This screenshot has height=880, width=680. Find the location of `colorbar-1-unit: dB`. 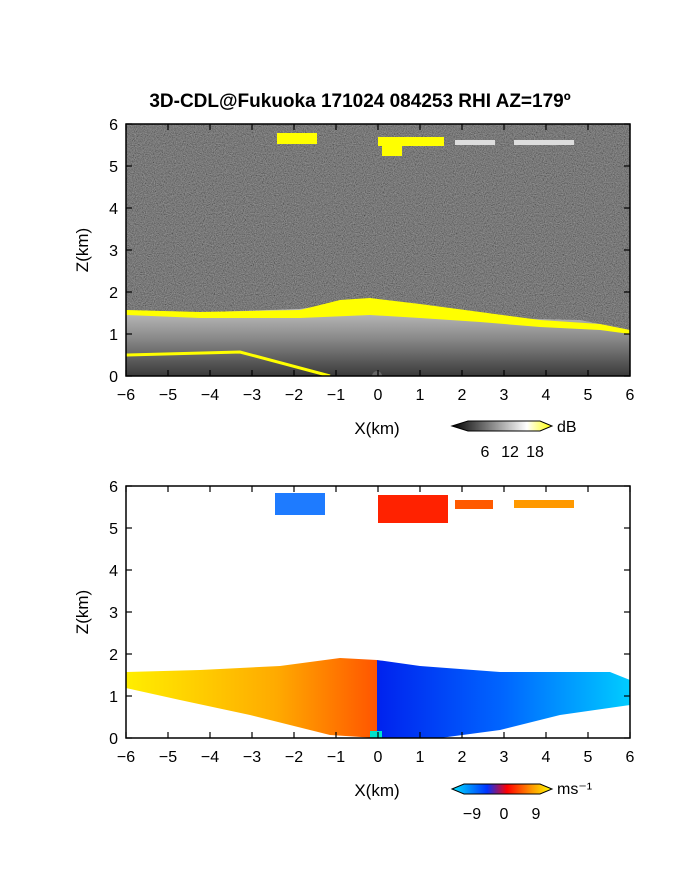

colorbar-1-unit: dB is located at coordinates (567, 427).